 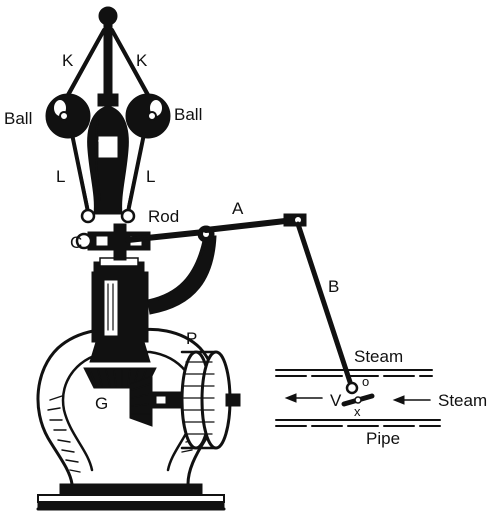 What do you see at coordinates (358, 398) in the screenshot?
I see `steam-pipe` at bounding box center [358, 398].